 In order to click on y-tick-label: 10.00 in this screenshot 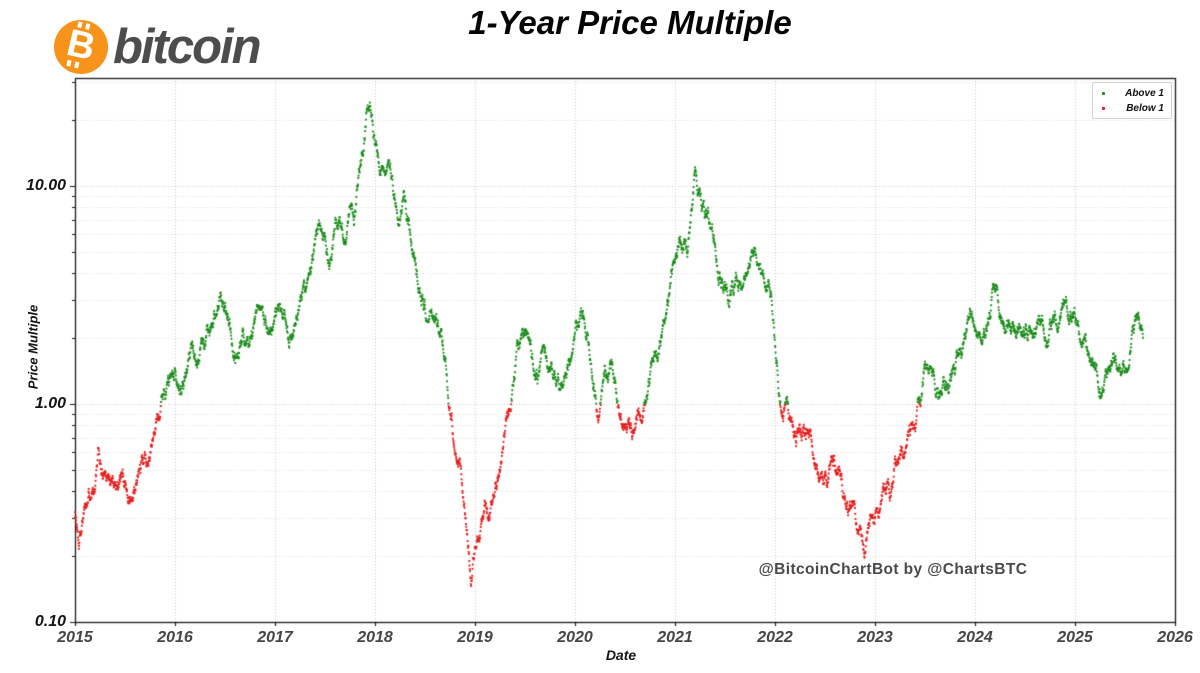, I will do `click(45, 185)`.